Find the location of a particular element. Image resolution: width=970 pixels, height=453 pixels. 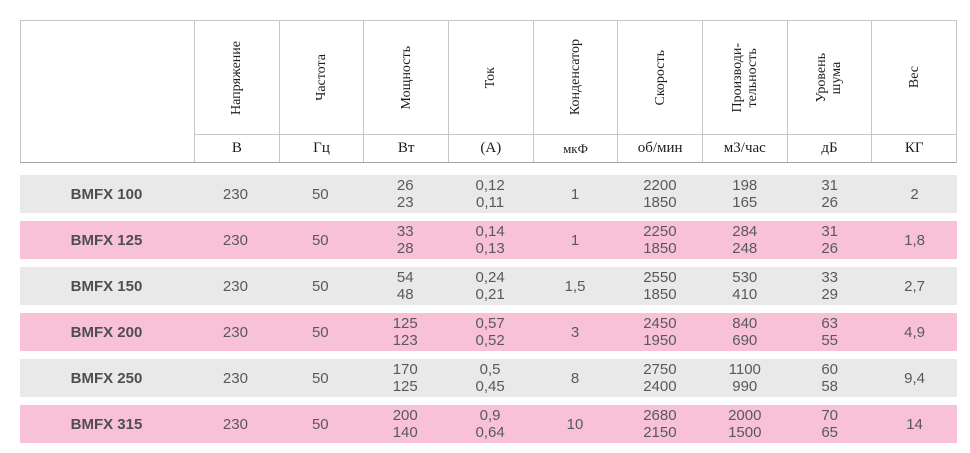

model-name: BMFX 250 is located at coordinates (106, 378).